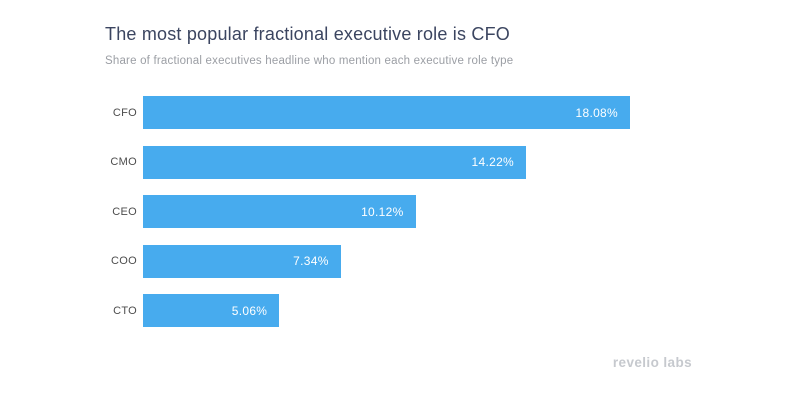  I want to click on category-label-cto: CTO, so click(125, 310).